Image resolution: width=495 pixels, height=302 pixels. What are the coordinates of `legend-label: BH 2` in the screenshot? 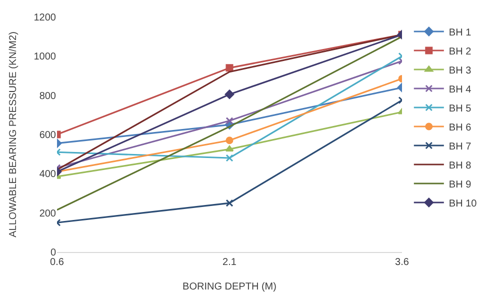 It's located at (460, 52).